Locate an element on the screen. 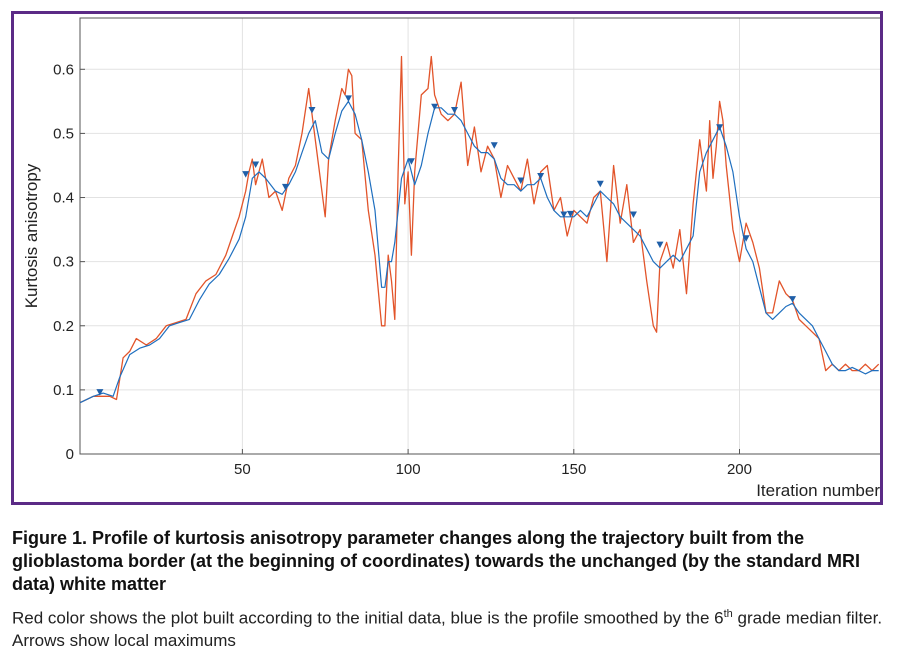 The image size is (899, 662). x-tick-label: 200 is located at coordinates (739, 469).